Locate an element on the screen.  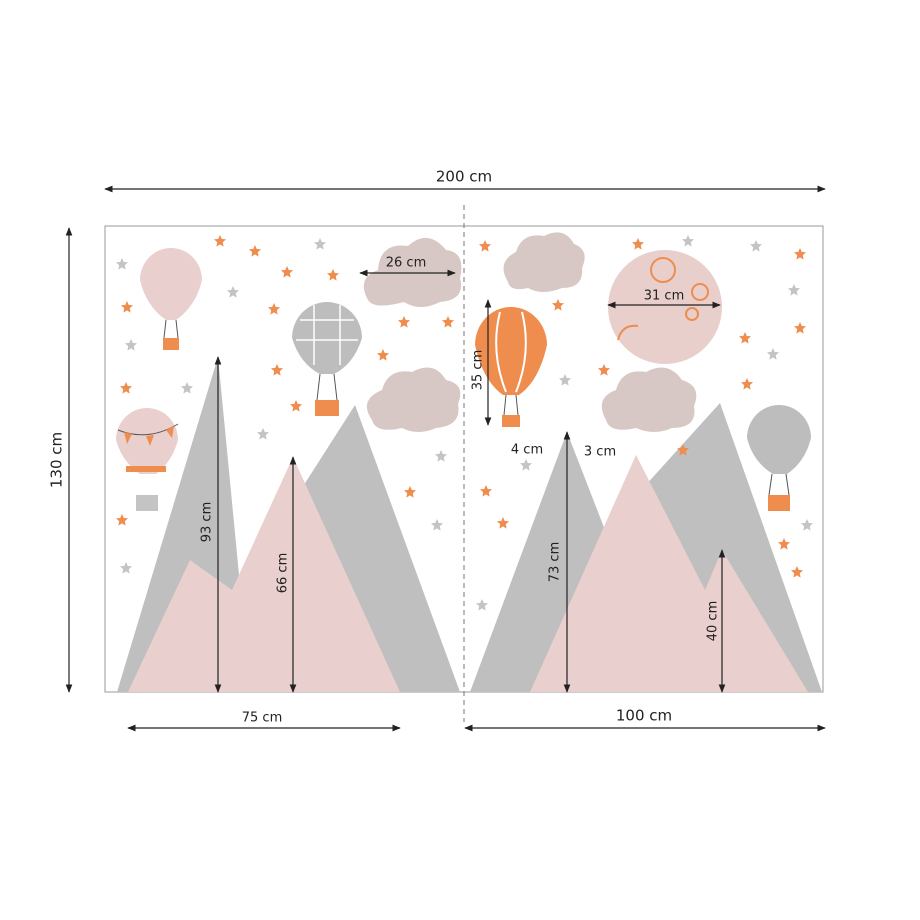
dimension-label: 100 cm is located at coordinates (644, 716).